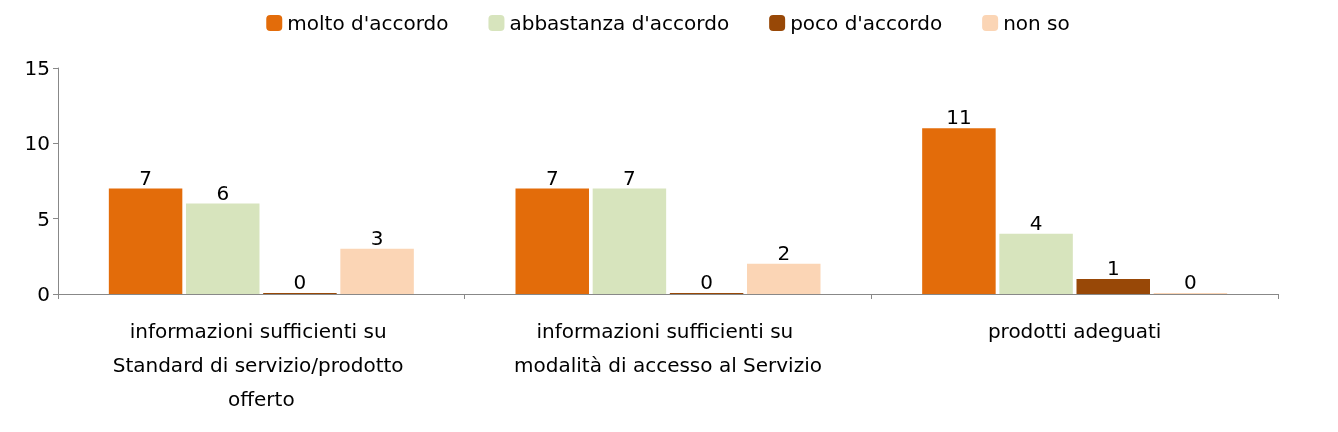 This screenshot has height=432, width=1338. Describe the element at coordinates (959, 117) in the screenshot. I see `data-label: 11` at that location.